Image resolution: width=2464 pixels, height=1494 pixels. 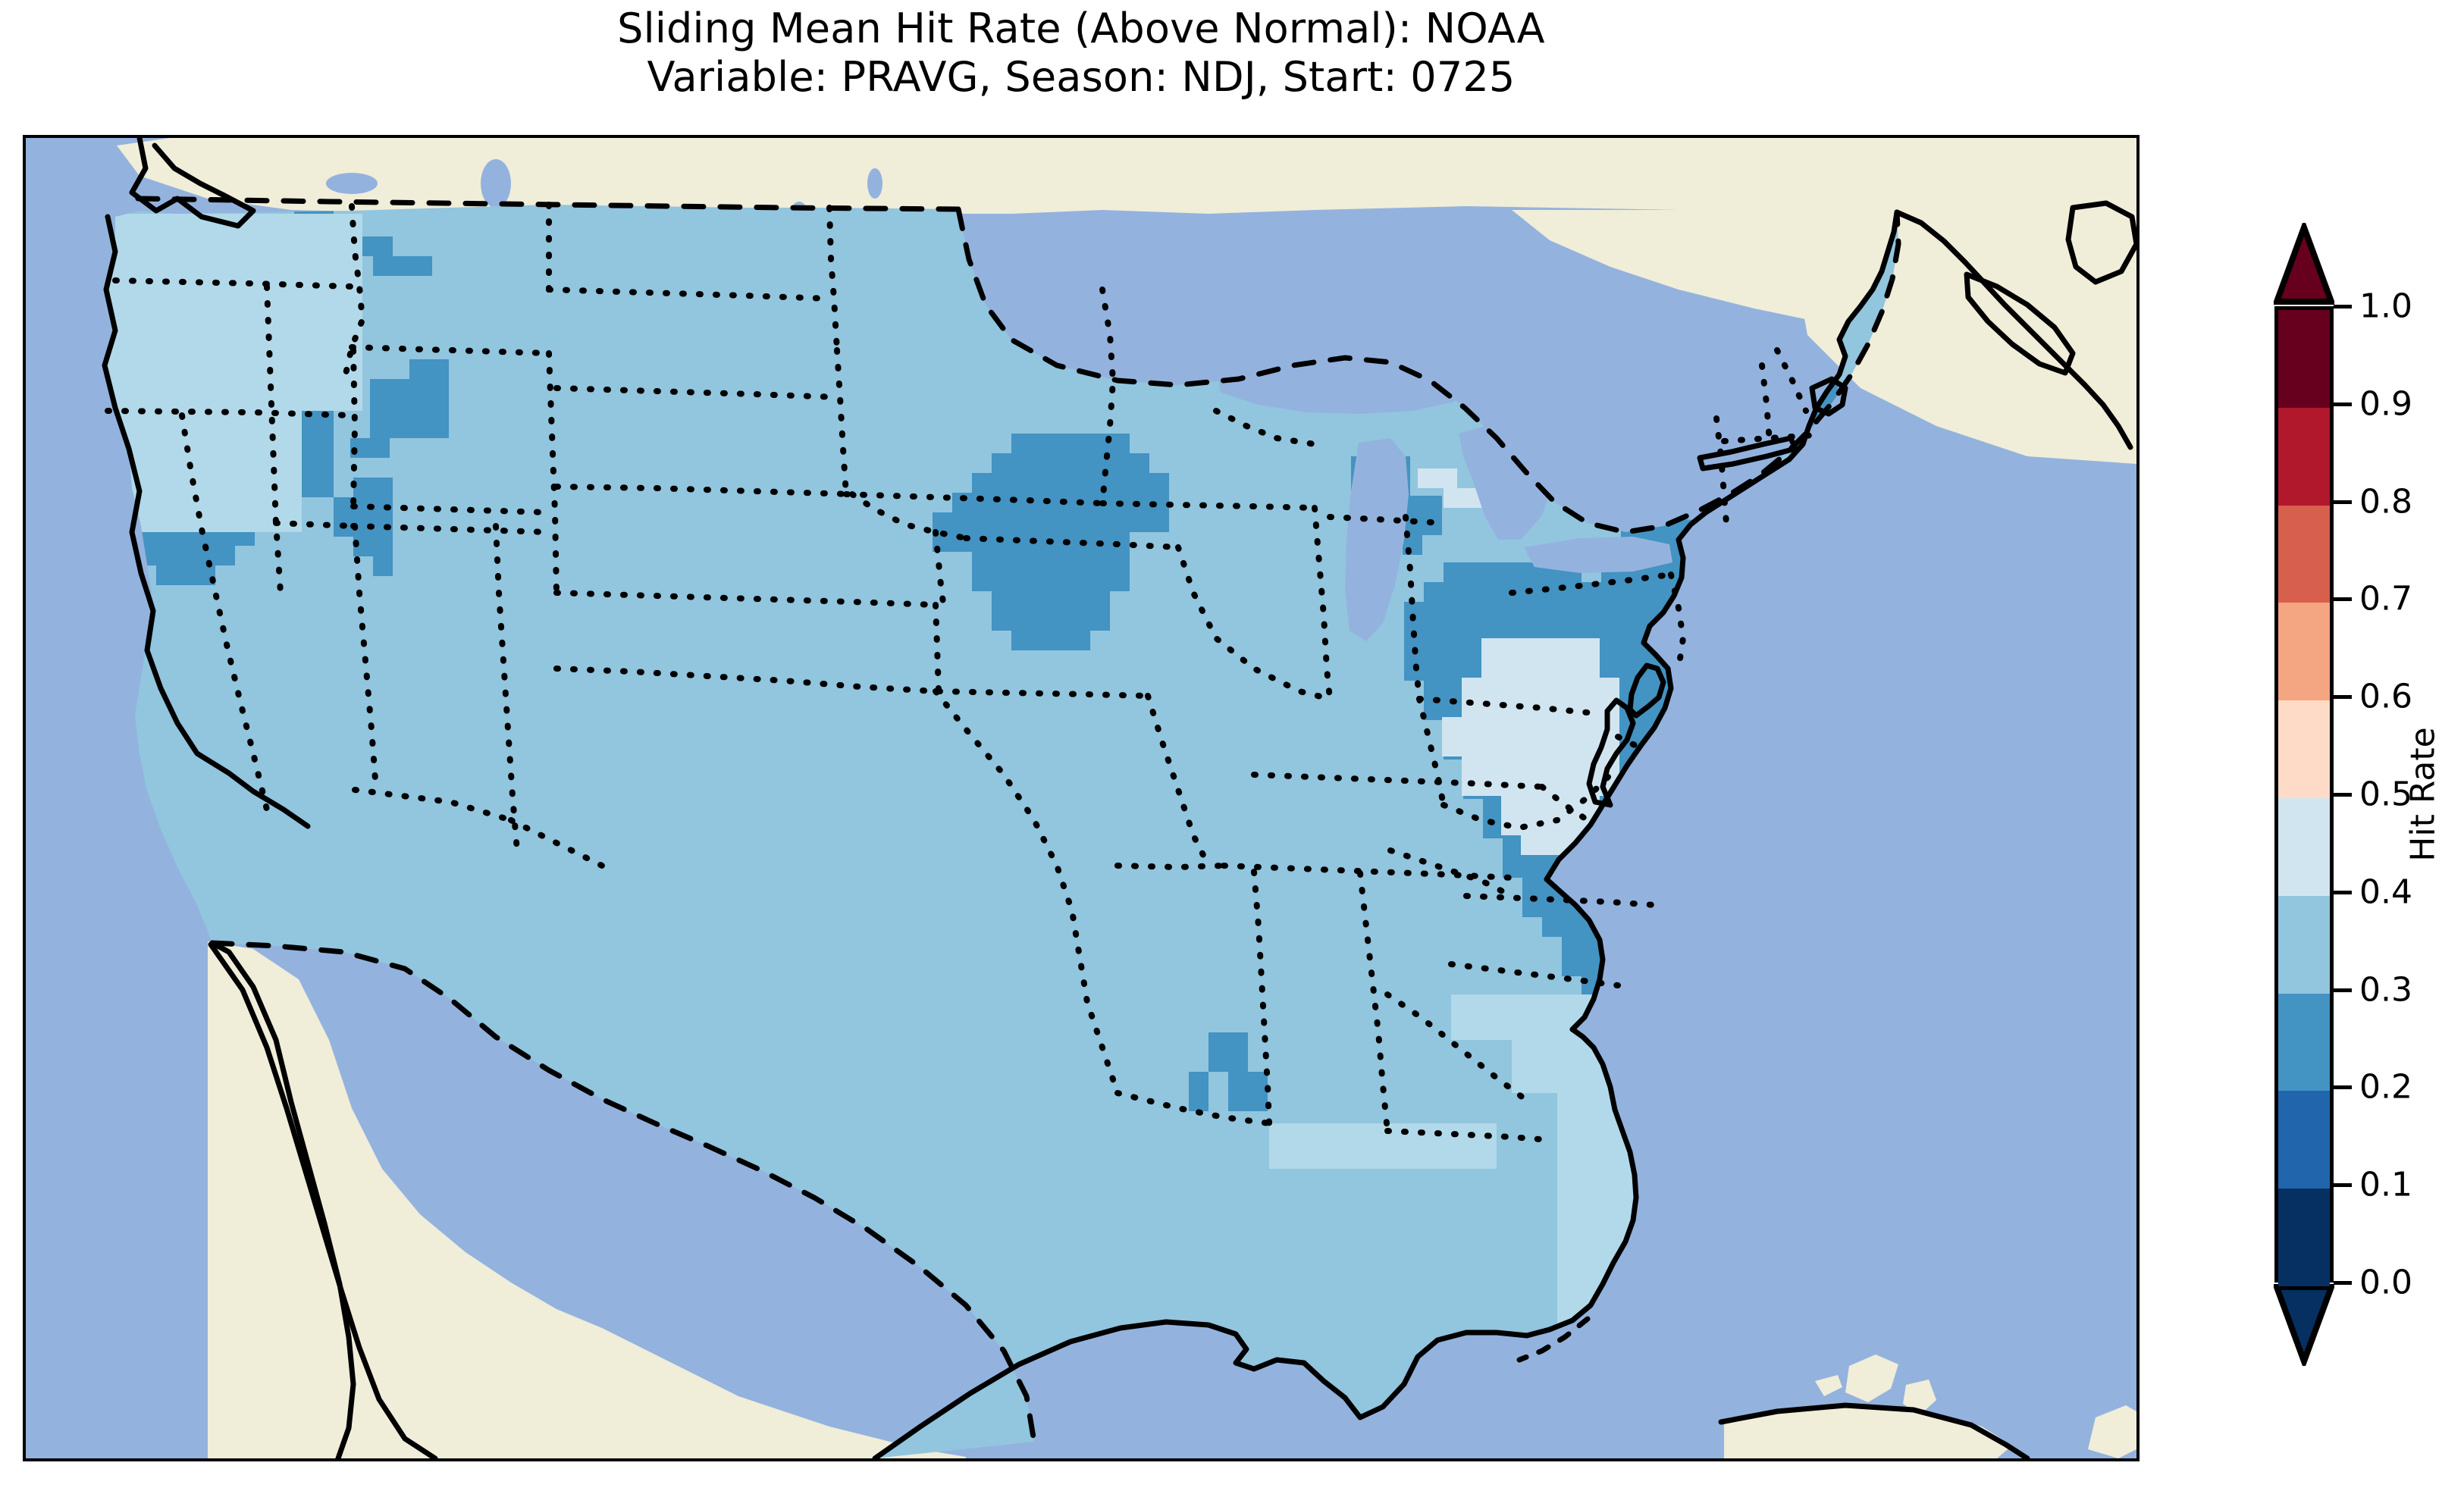 I want to click on usa-mexico-border, so click(x=623, y=1192).